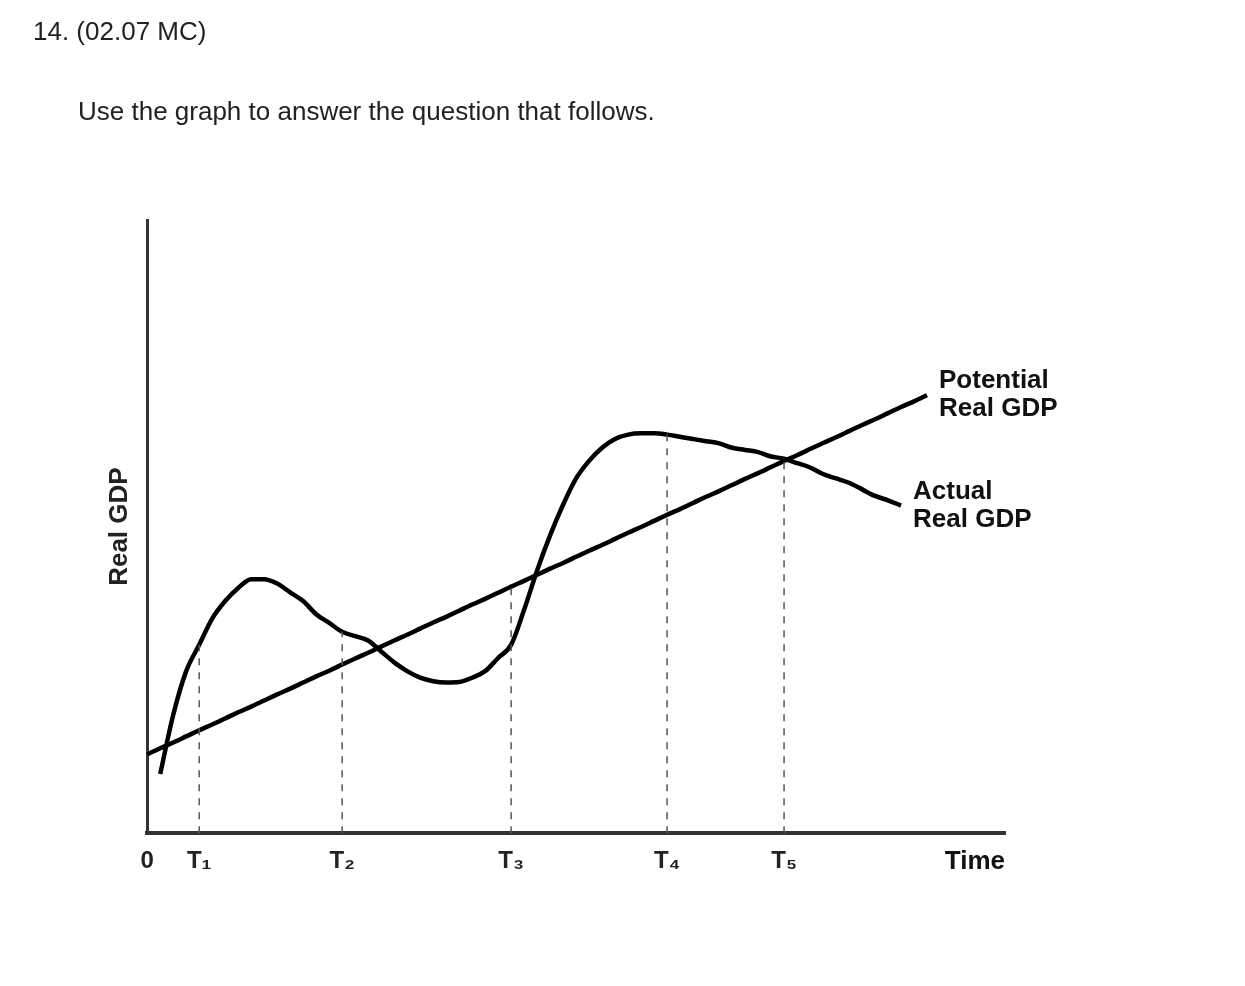 The width and height of the screenshot is (1245, 986). I want to click on x-axis-title: Time, so click(974, 860).